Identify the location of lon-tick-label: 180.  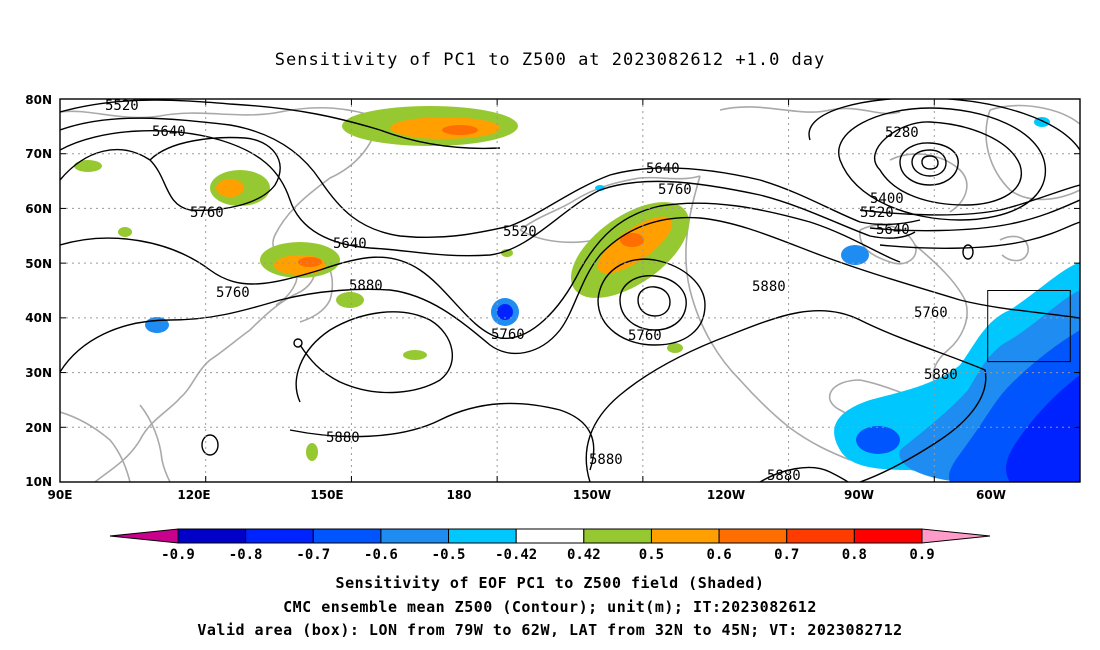
(458, 495).